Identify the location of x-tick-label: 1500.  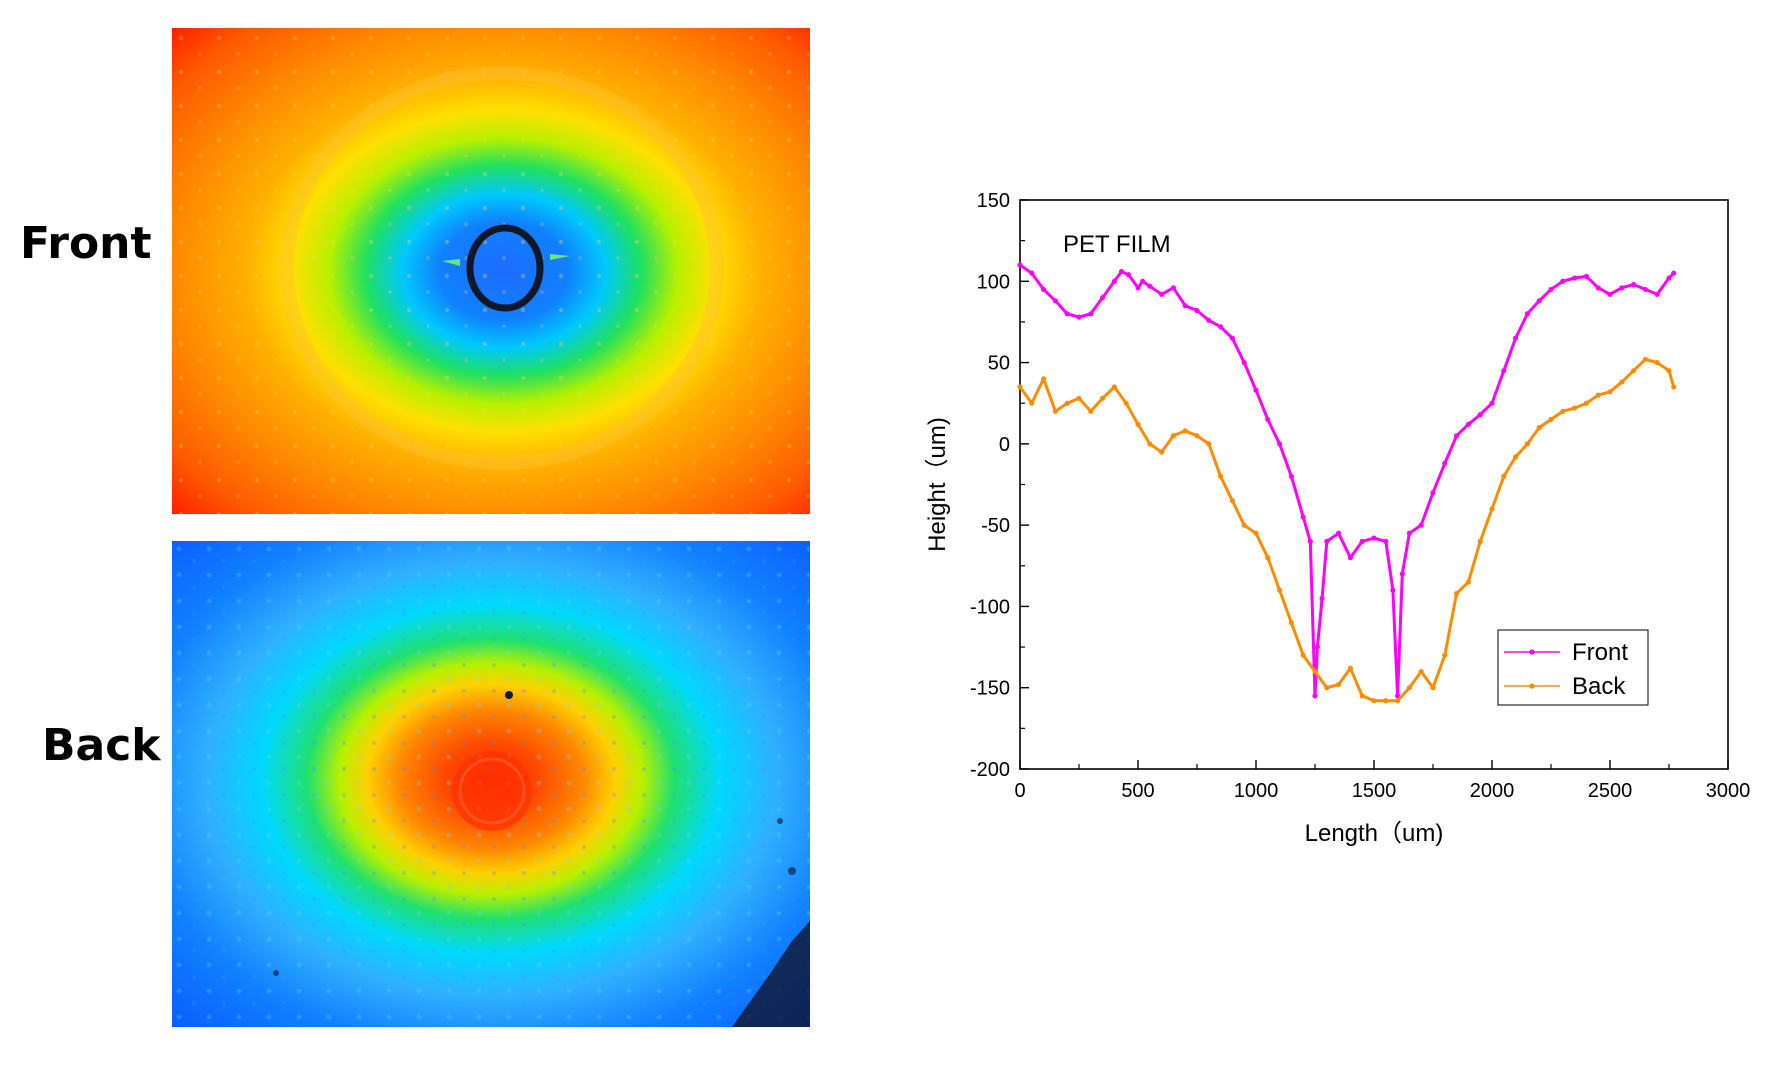
(1374, 791).